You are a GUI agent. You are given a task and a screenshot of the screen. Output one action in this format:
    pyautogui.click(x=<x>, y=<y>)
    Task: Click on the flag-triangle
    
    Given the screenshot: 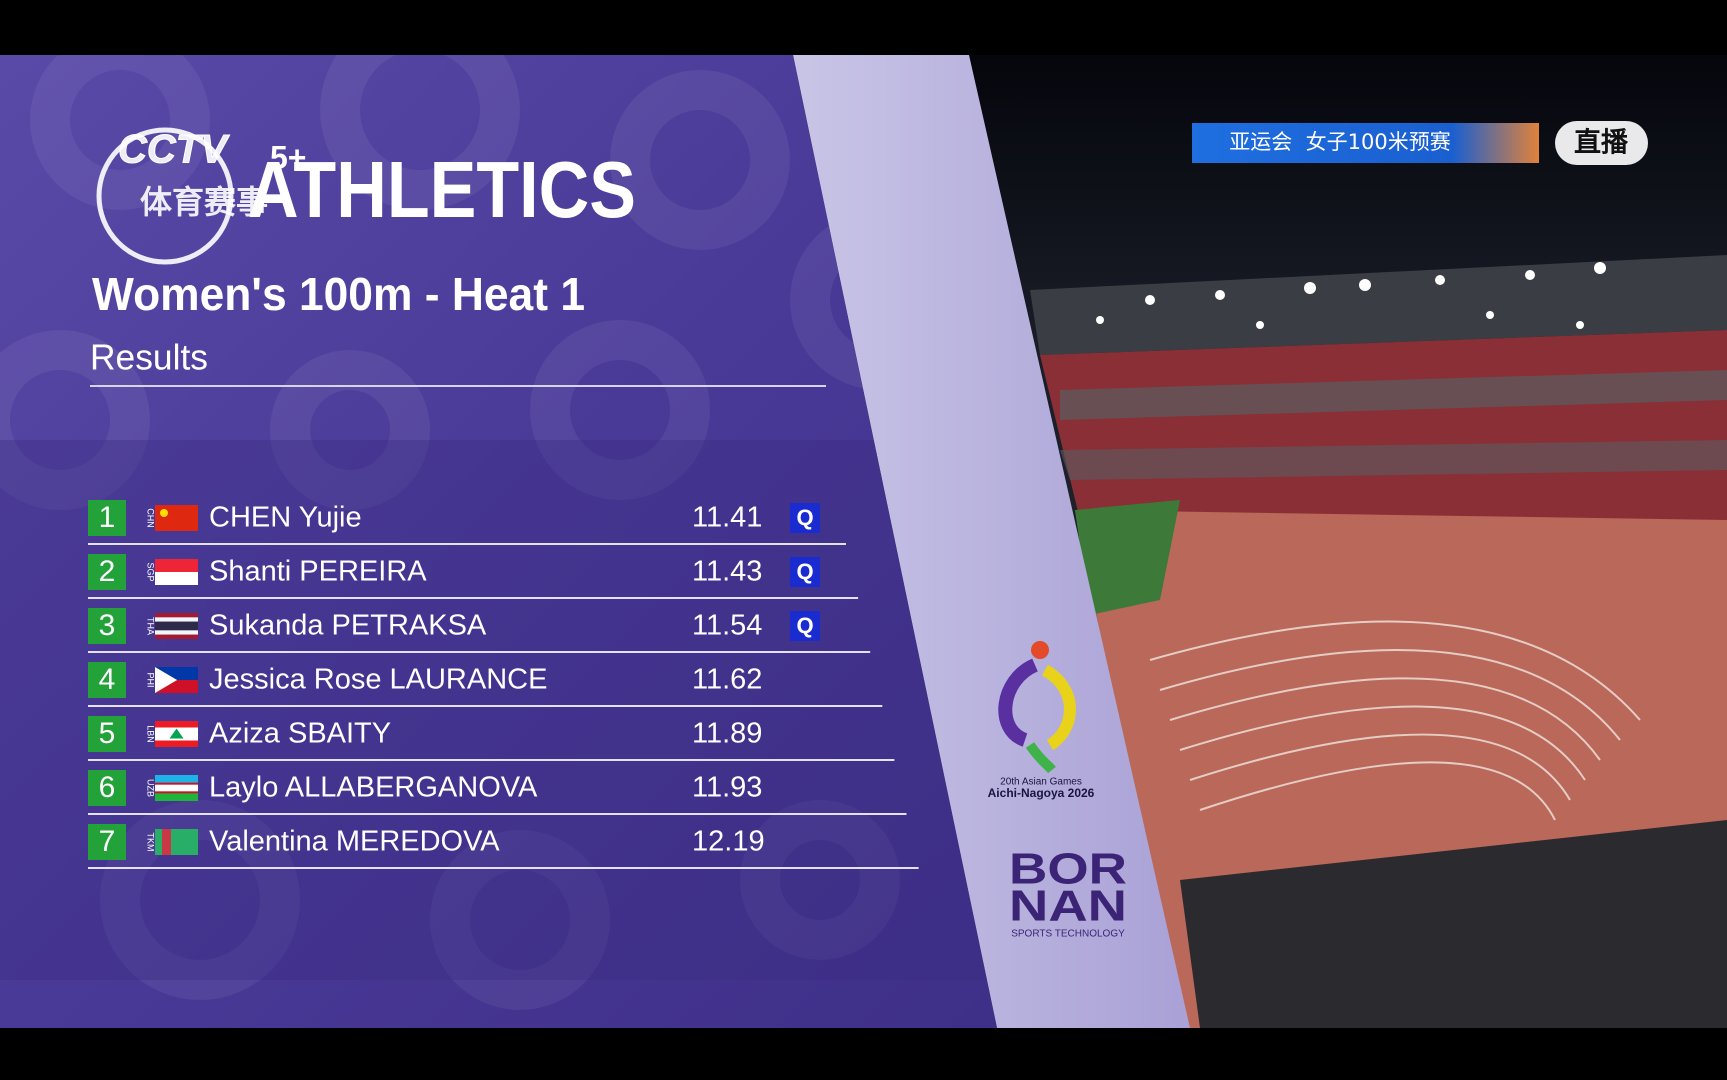 What is the action you would take?
    pyautogui.click(x=166, y=680)
    